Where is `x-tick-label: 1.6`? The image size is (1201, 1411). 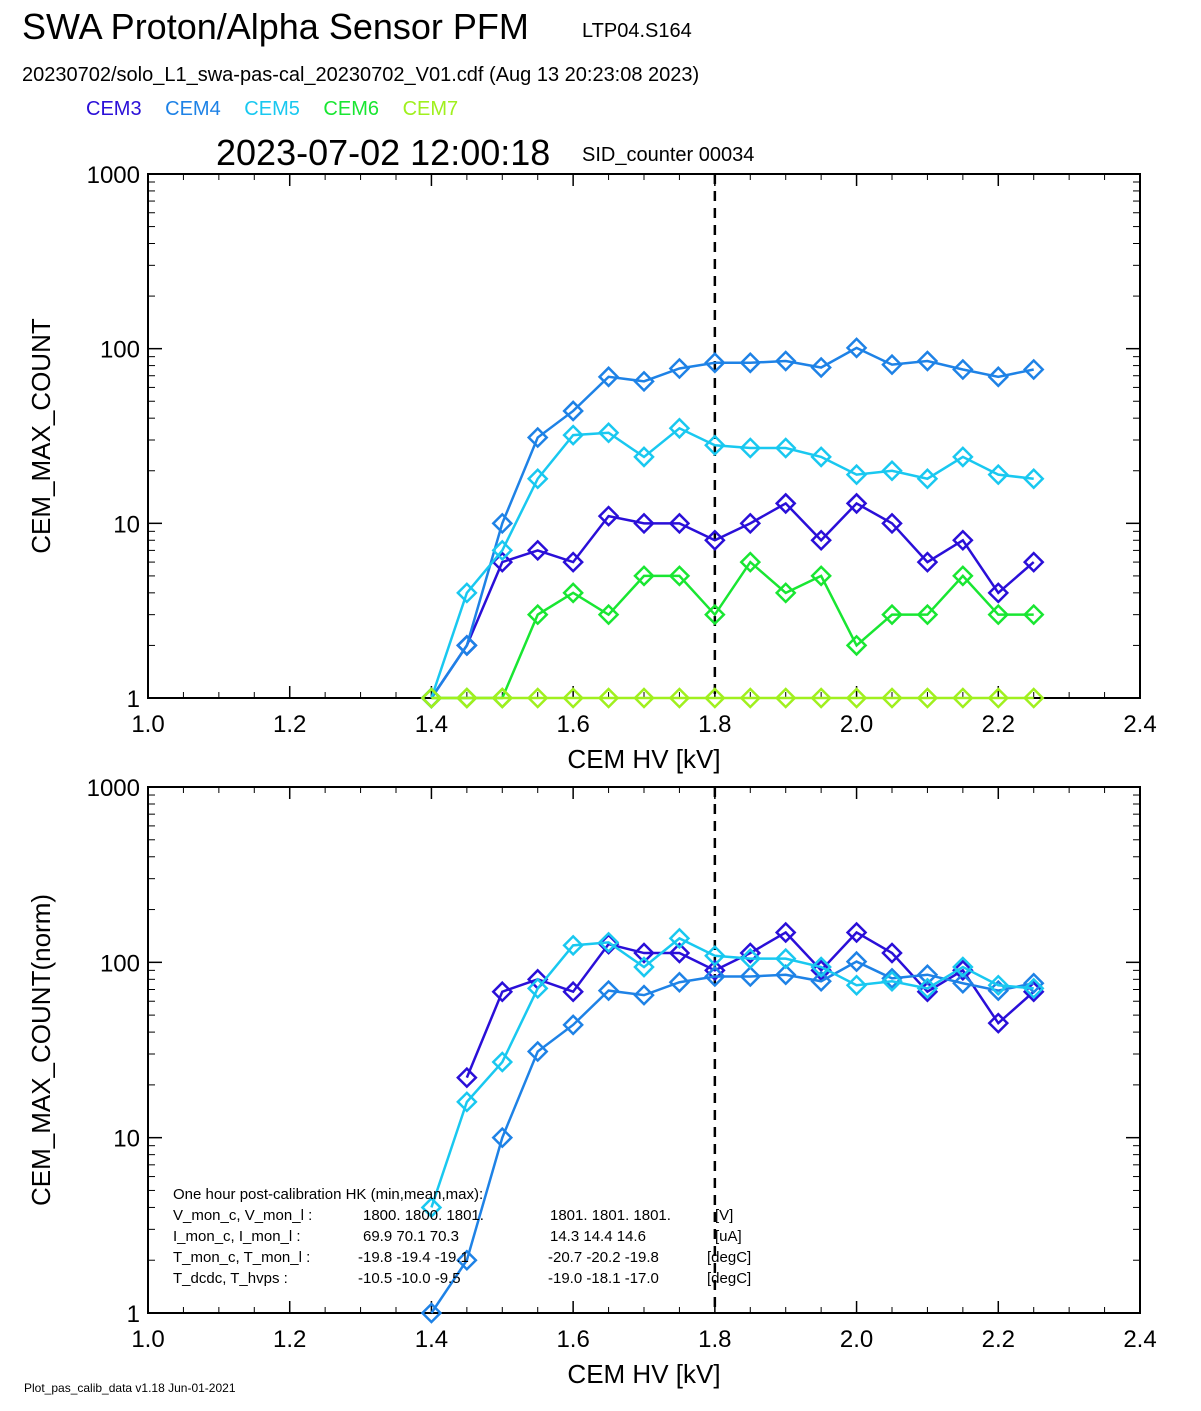
x-tick-label: 1.6 is located at coordinates (572, 1339).